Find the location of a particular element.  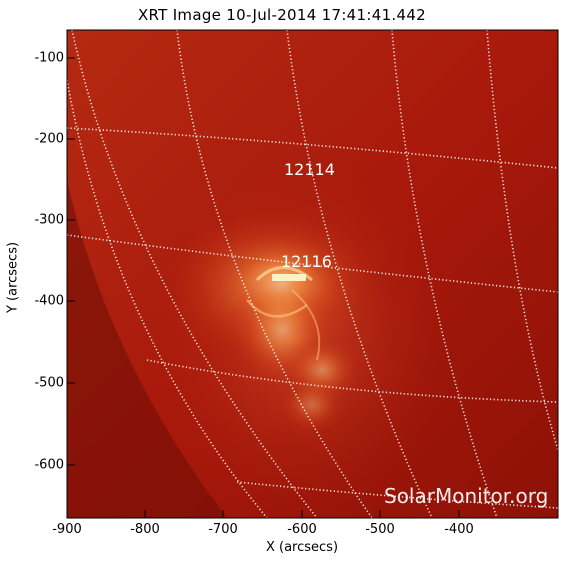

y-tick-label: -100 is located at coordinates (49, 58).